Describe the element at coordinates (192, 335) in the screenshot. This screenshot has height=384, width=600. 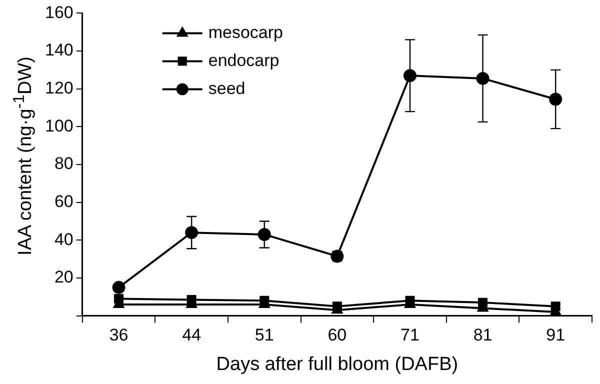
I see `x-tick-label: 44` at that location.